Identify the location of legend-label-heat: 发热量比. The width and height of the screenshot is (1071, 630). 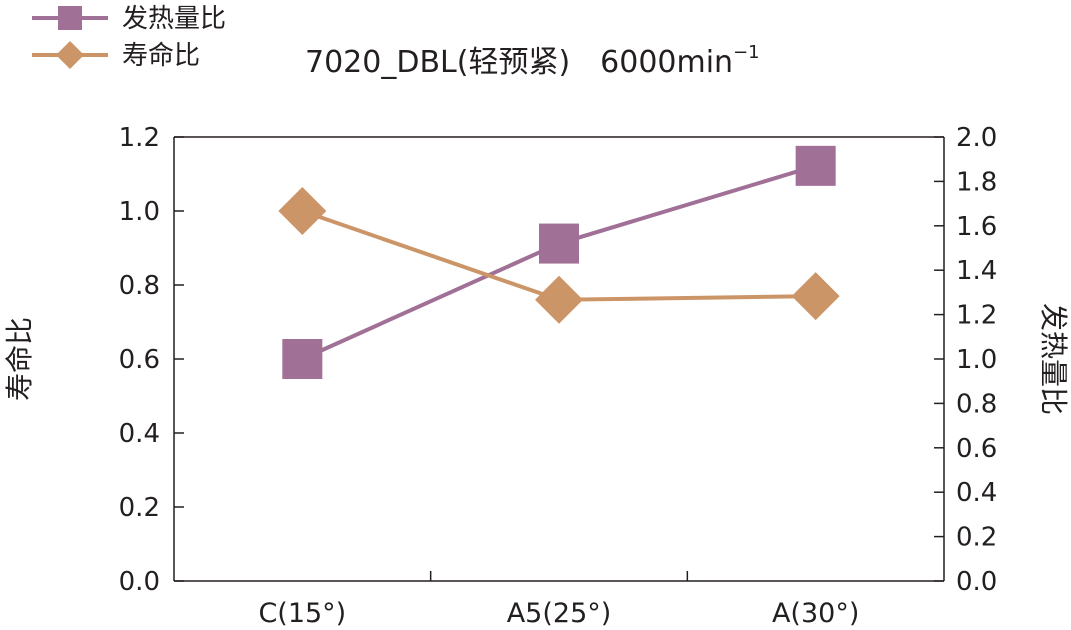
(174, 19).